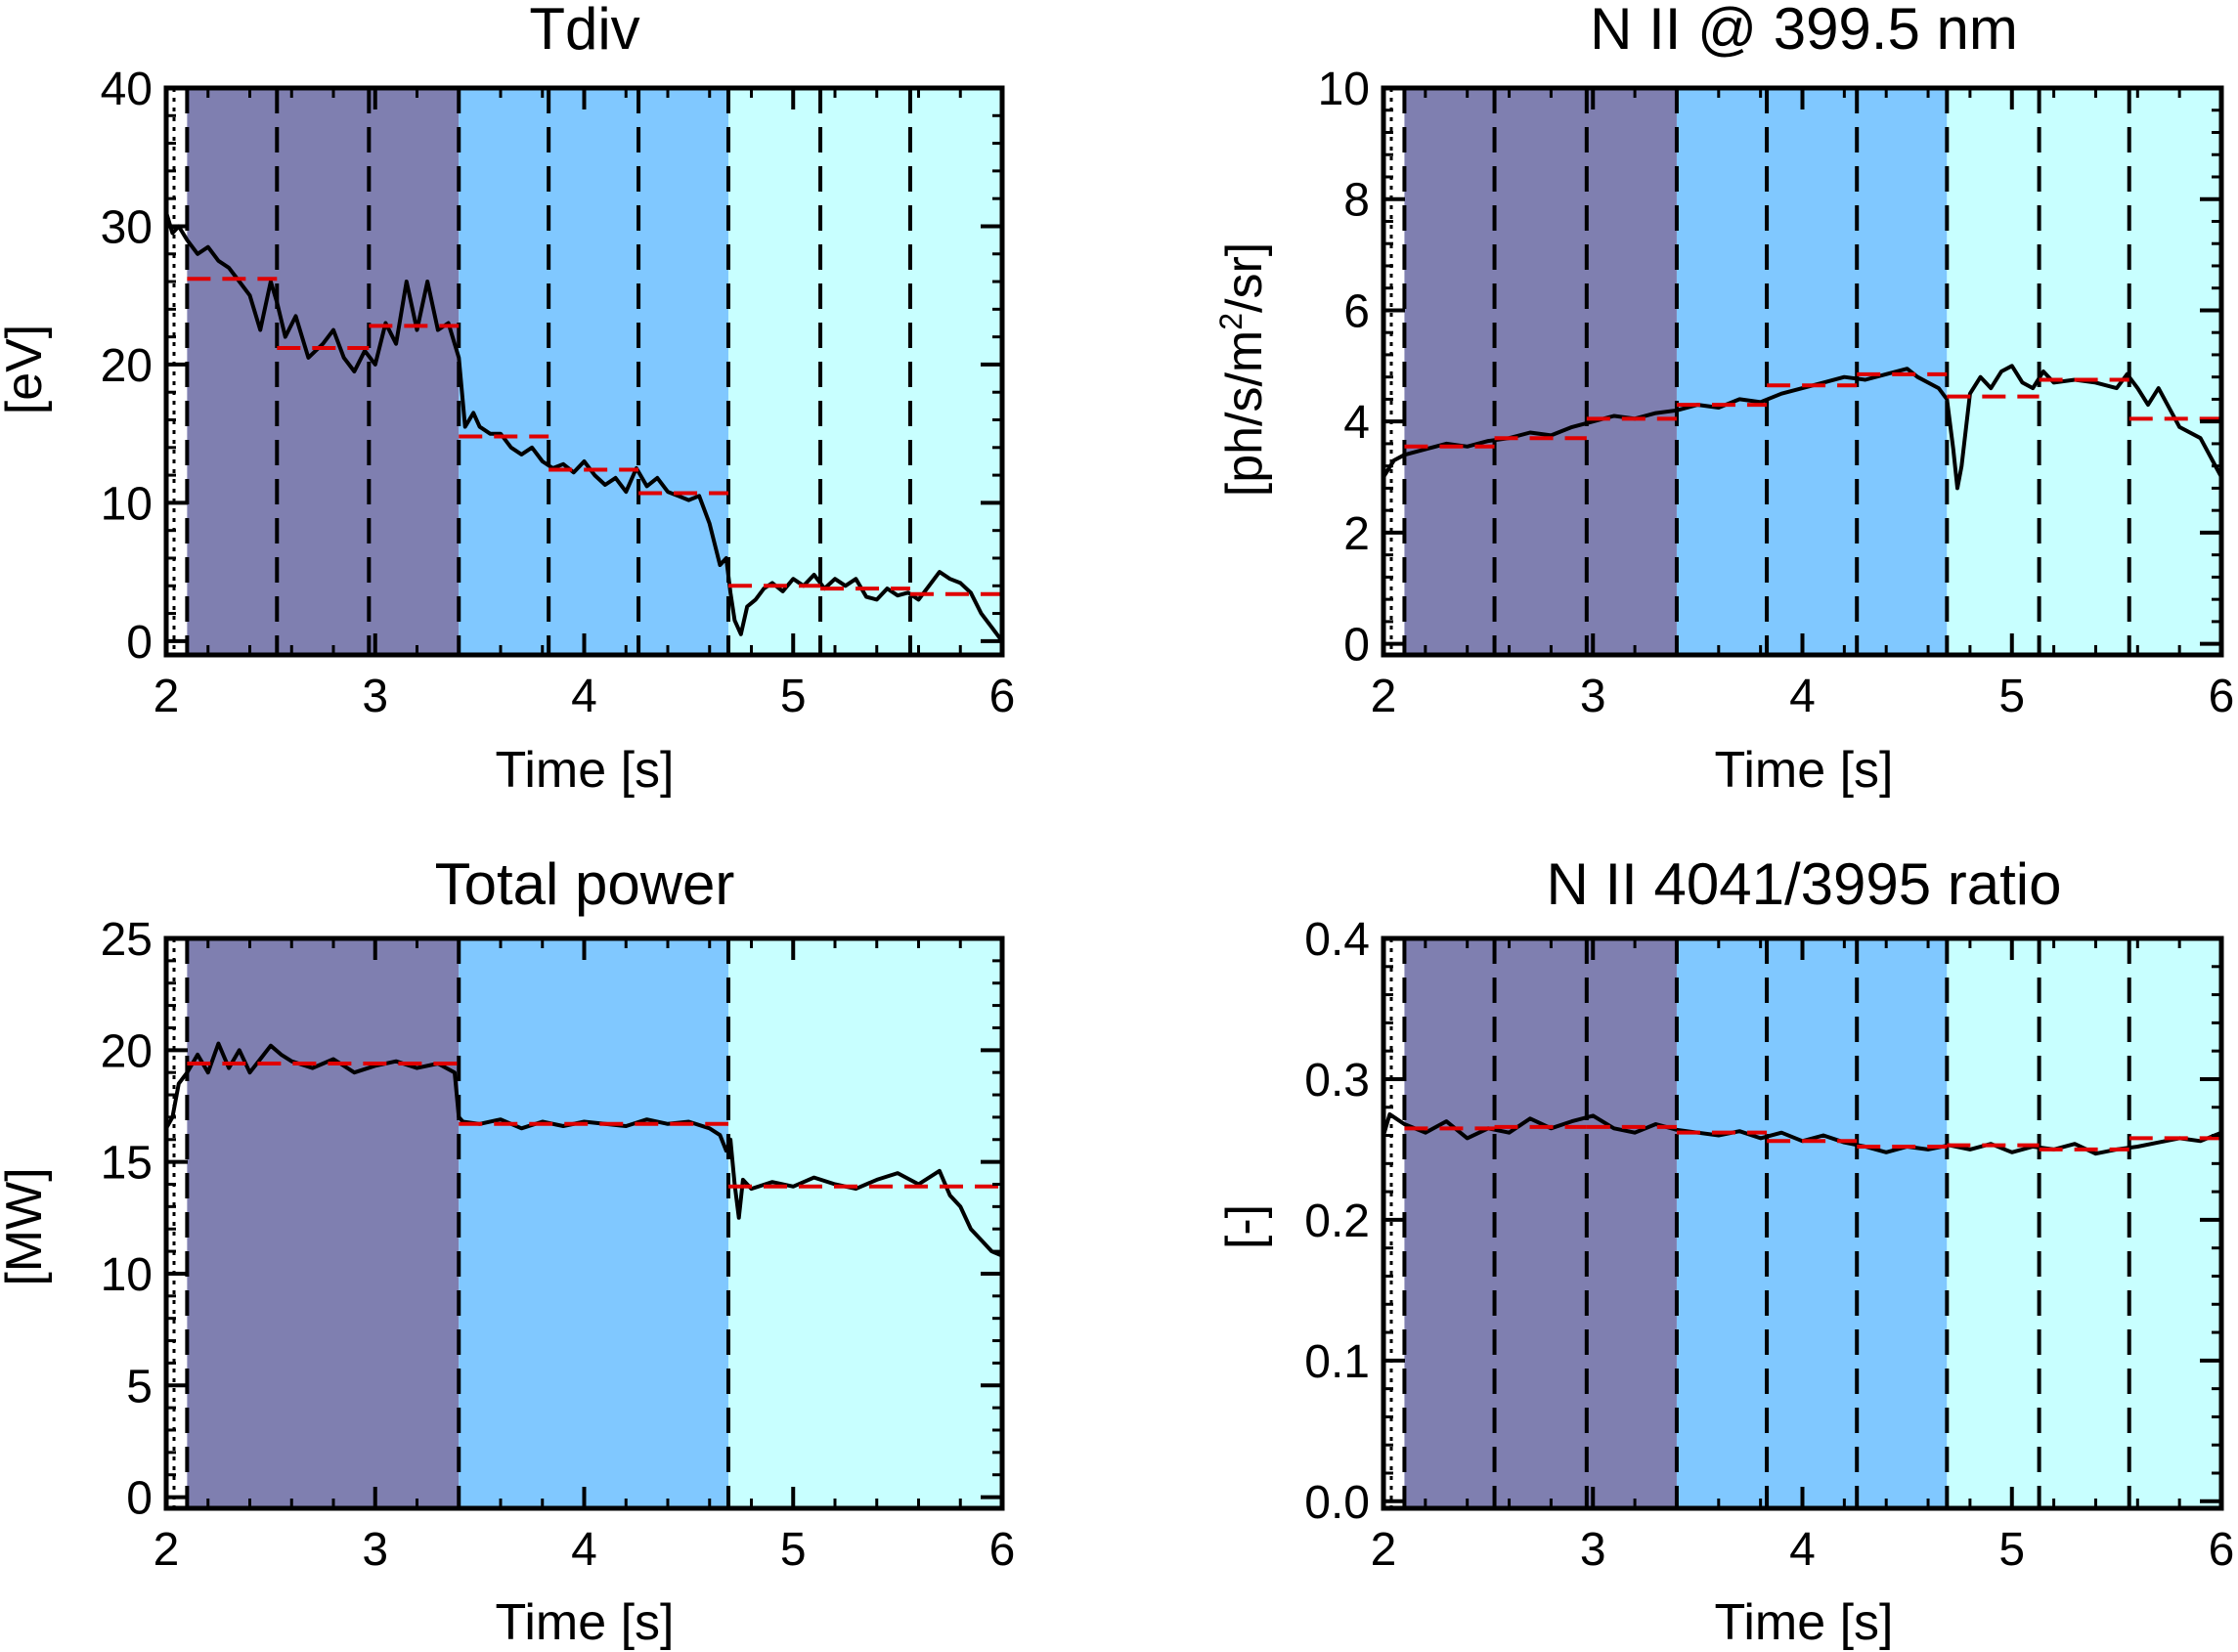  Describe the element at coordinates (26, 1226) in the screenshot. I see `y-axis-label: [MW]` at that location.